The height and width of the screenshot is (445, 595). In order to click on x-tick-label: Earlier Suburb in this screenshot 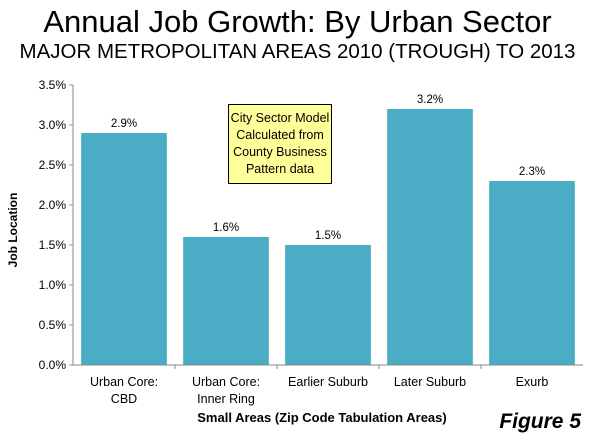, I will do `click(328, 382)`.